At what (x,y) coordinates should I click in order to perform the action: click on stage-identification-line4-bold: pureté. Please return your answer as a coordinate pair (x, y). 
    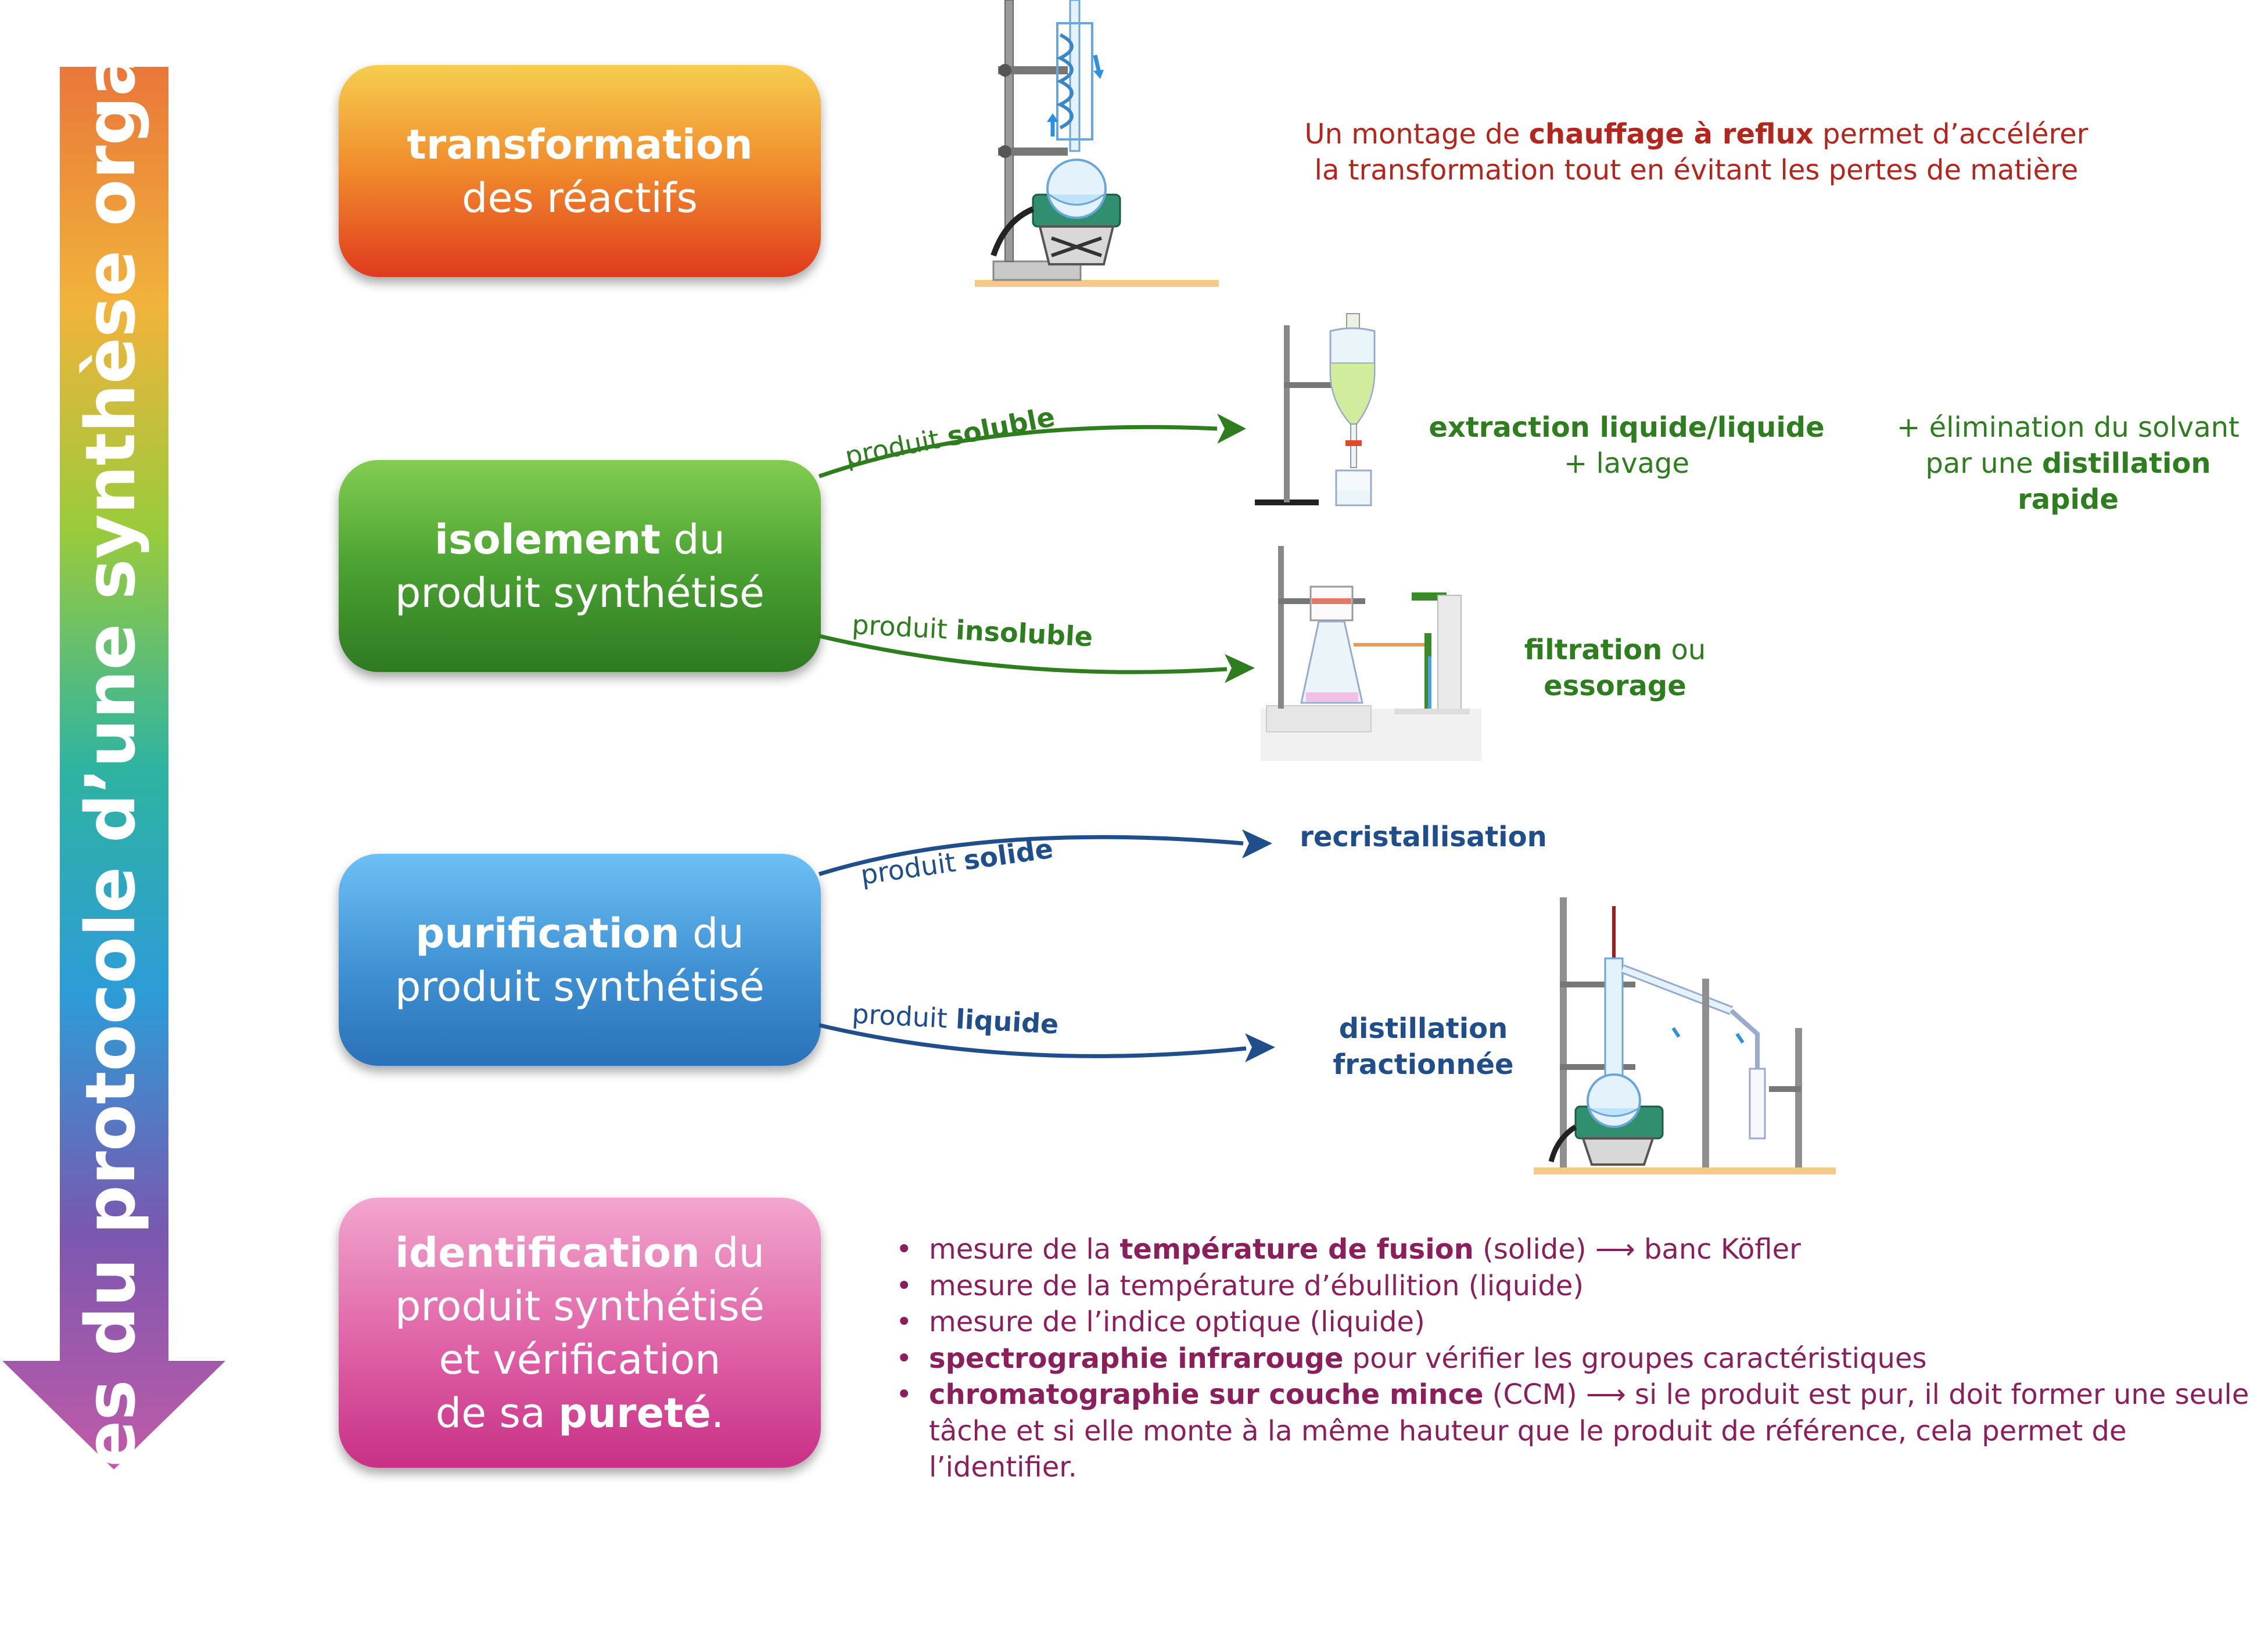
    Looking at the image, I should click on (634, 1413).